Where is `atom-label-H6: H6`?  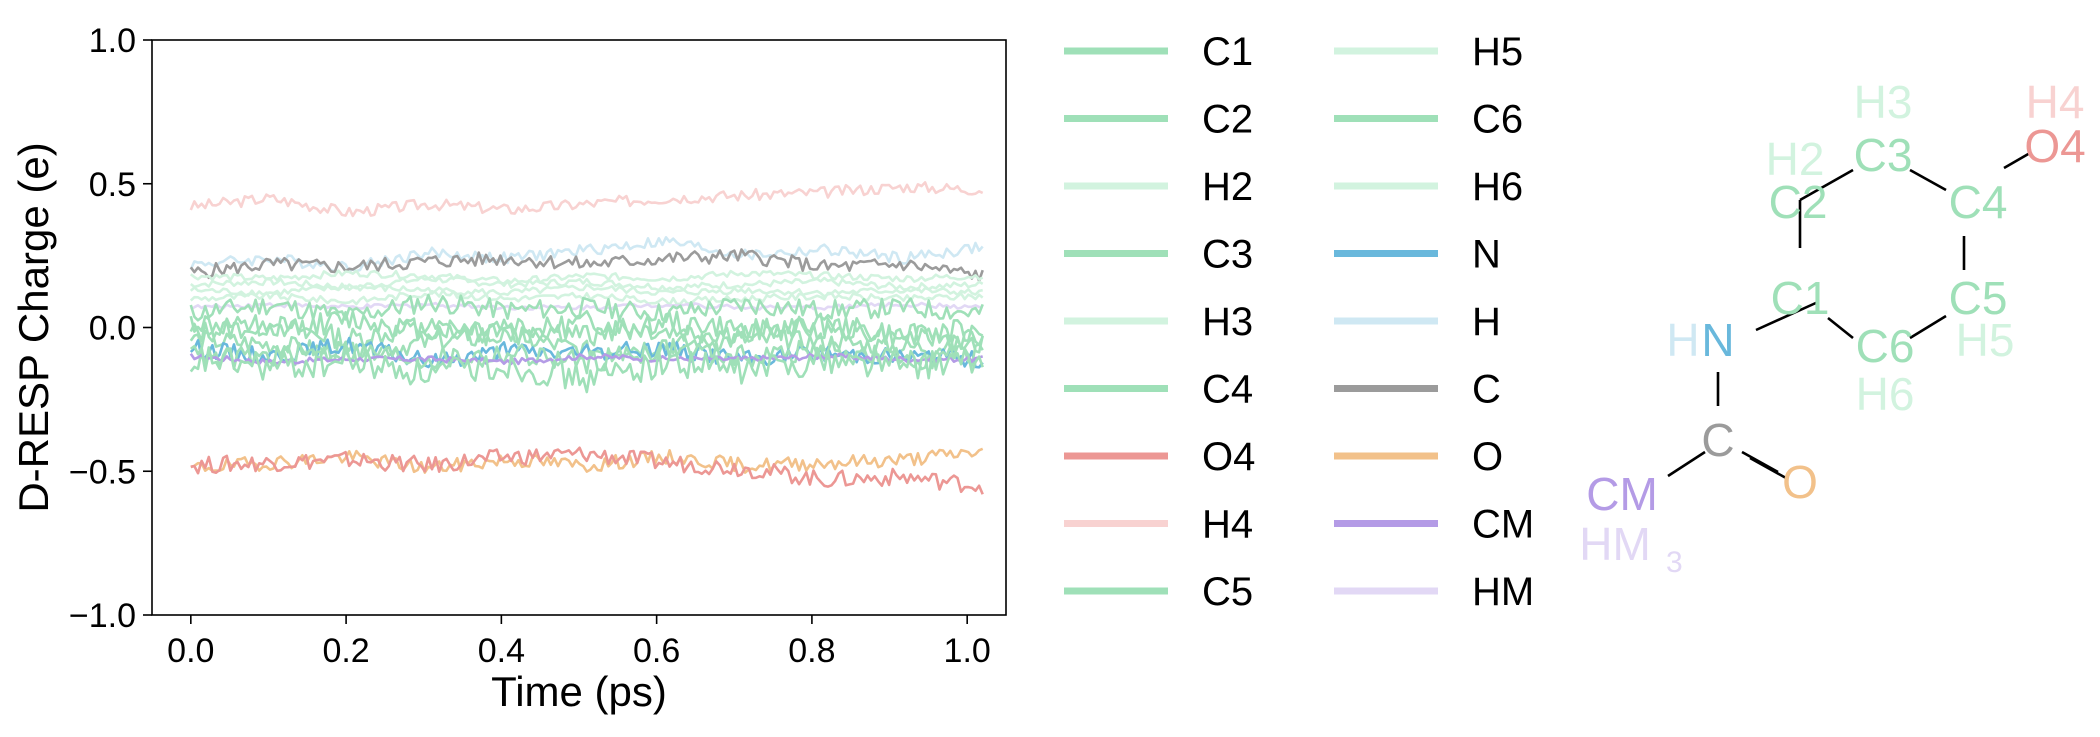
atom-label-H6: H6 is located at coordinates (1885, 394).